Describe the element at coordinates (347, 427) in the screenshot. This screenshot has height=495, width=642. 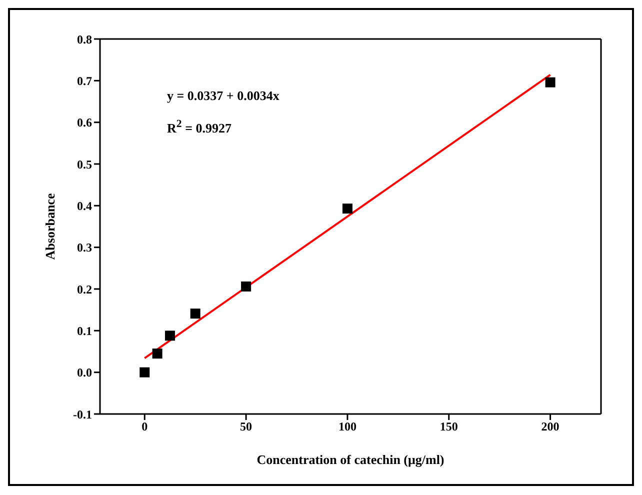
I see `x-tick-label: 100` at that location.